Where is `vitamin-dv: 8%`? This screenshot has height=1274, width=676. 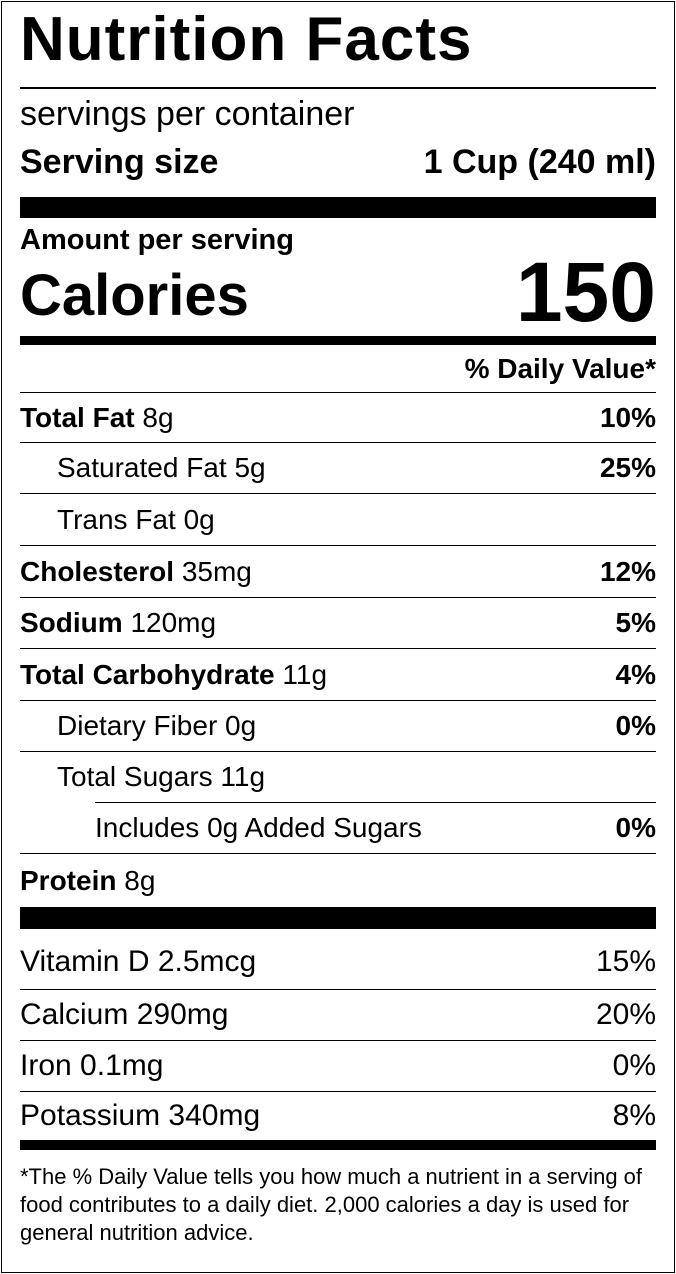 vitamin-dv: 8% is located at coordinates (634, 1115).